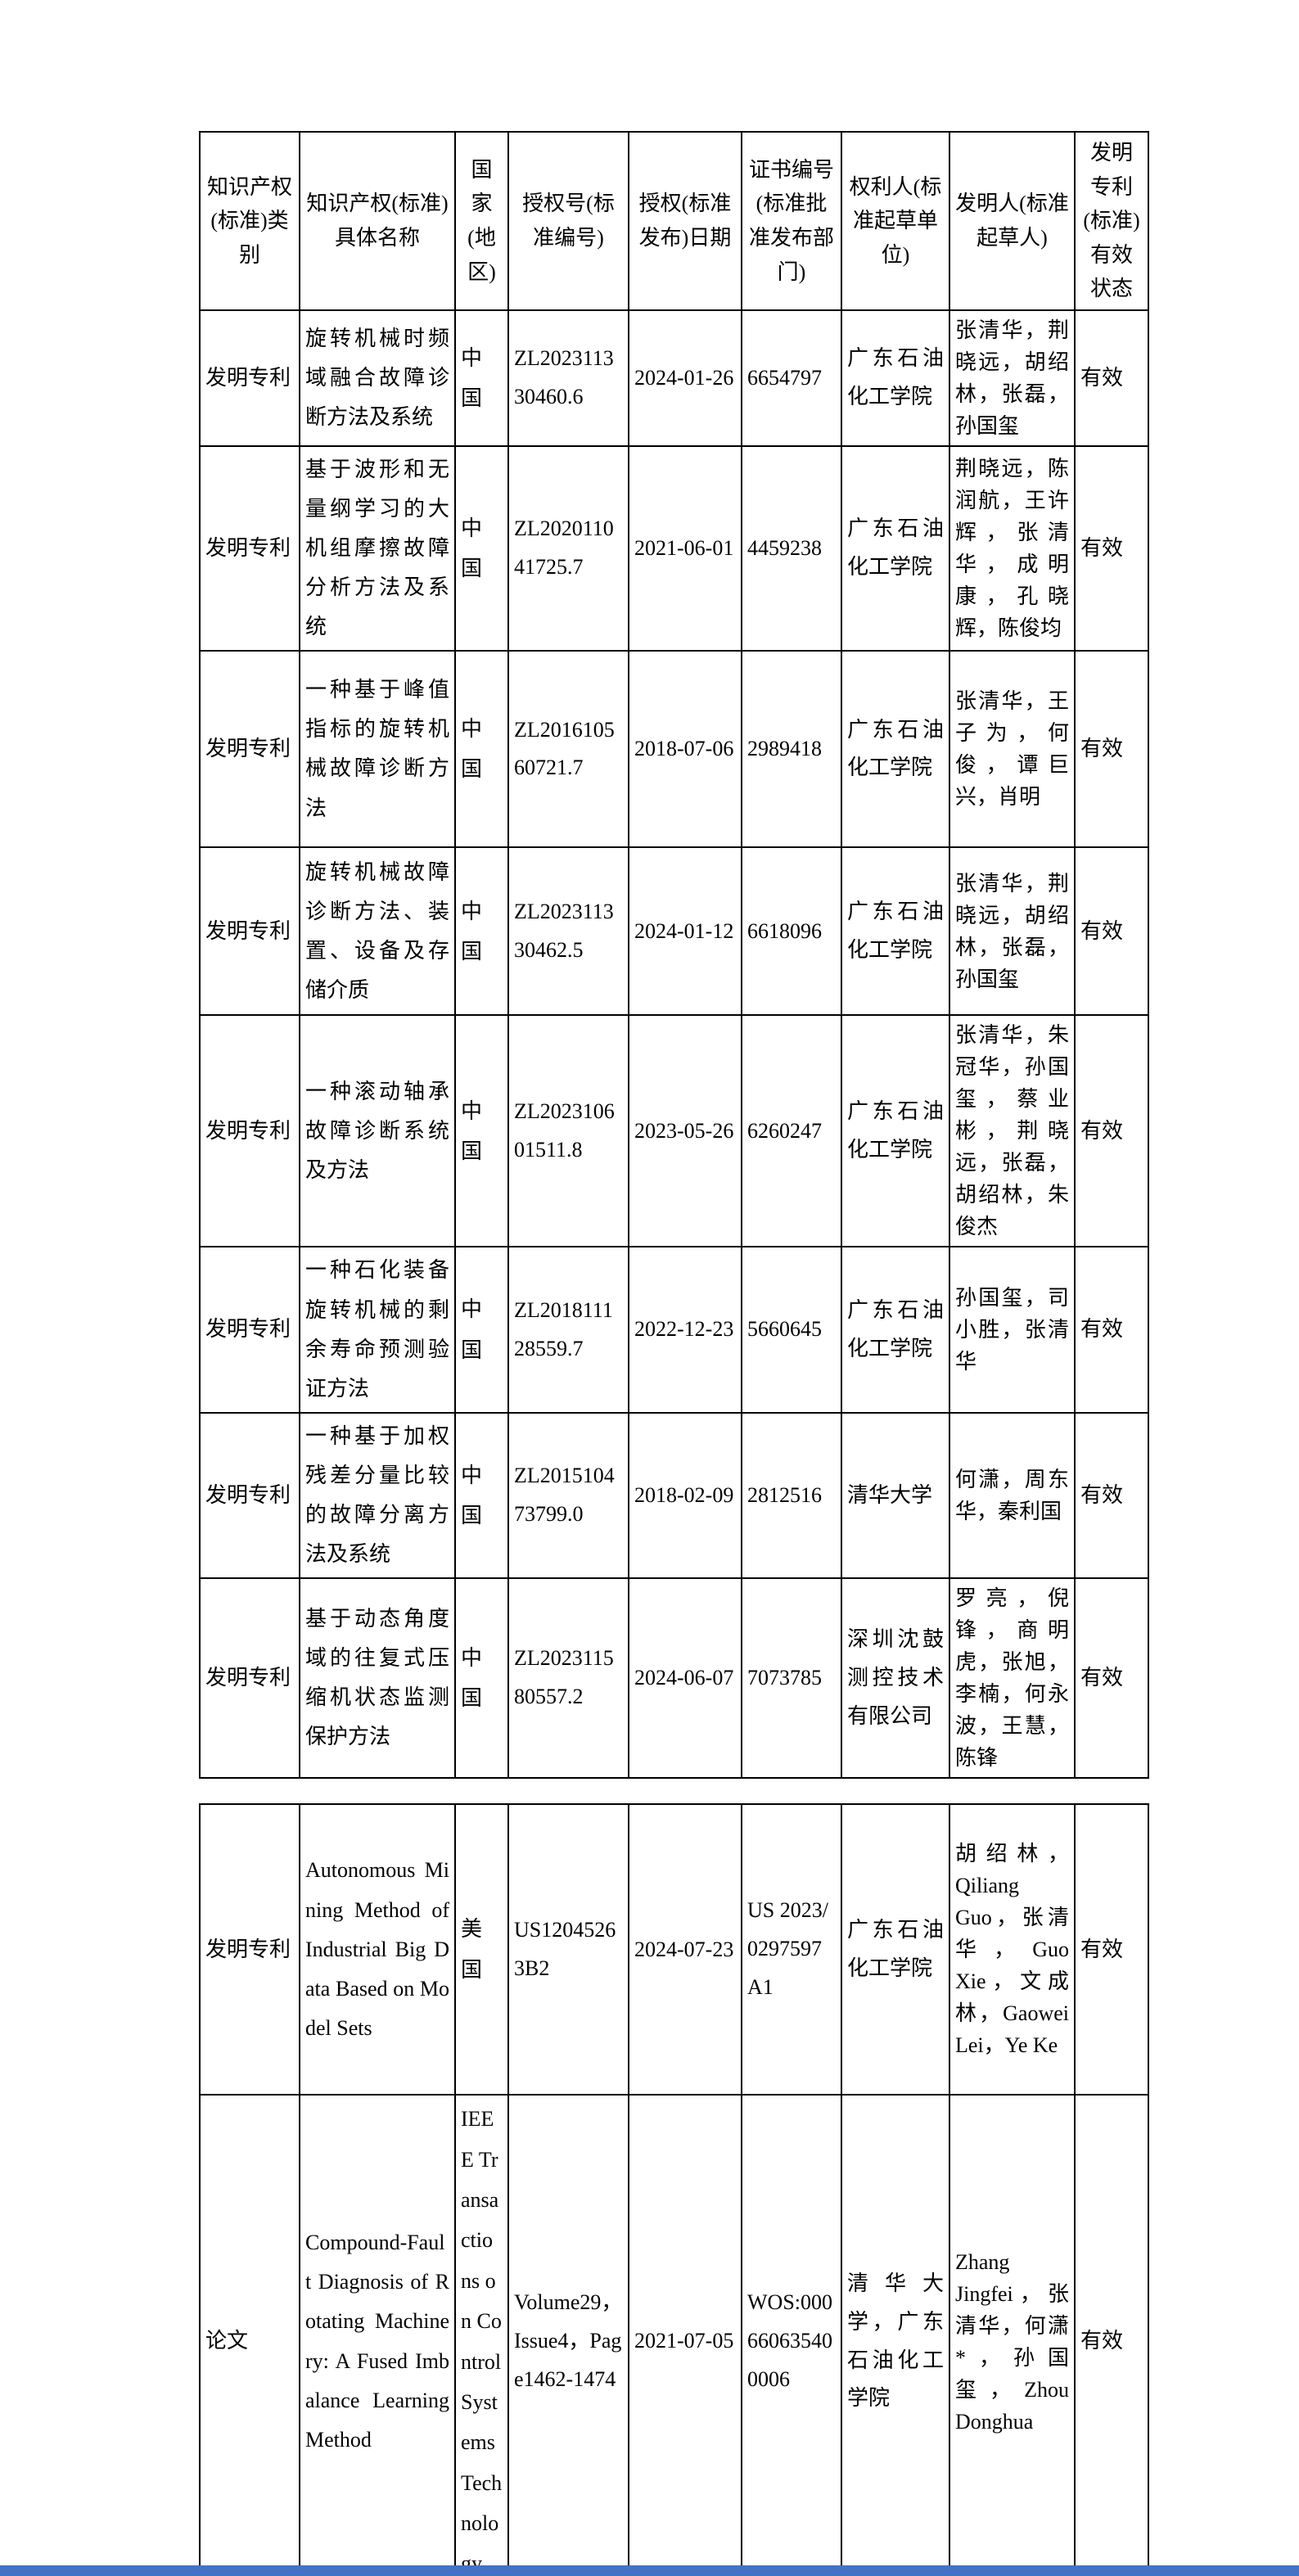 The image size is (1299, 2576). I want to click on cell-holder: 清华大学, so click(895, 1495).